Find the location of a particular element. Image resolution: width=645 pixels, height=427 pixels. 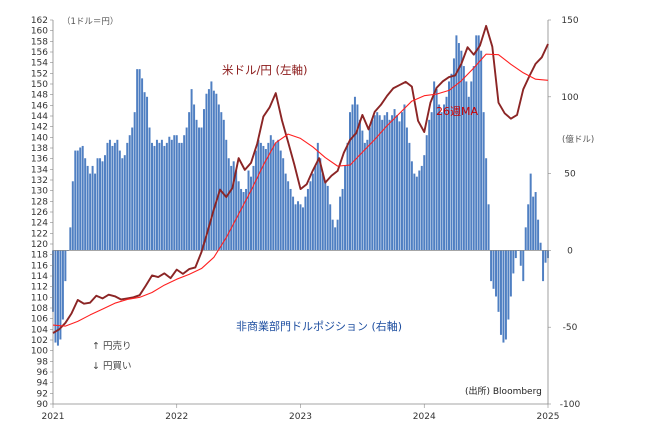

usdjpy-label: 米ドル/円 (左軸) is located at coordinates (265, 70).